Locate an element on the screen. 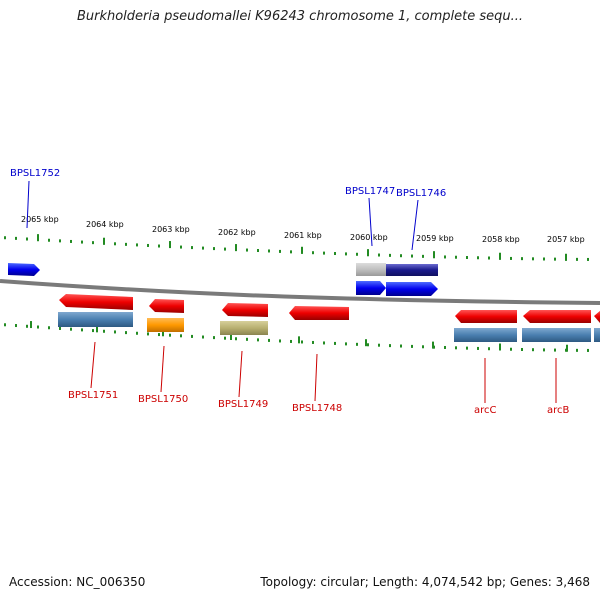 This screenshot has height=600, width=600. feature-bpsl1747-gray-bar is located at coordinates (371, 269).